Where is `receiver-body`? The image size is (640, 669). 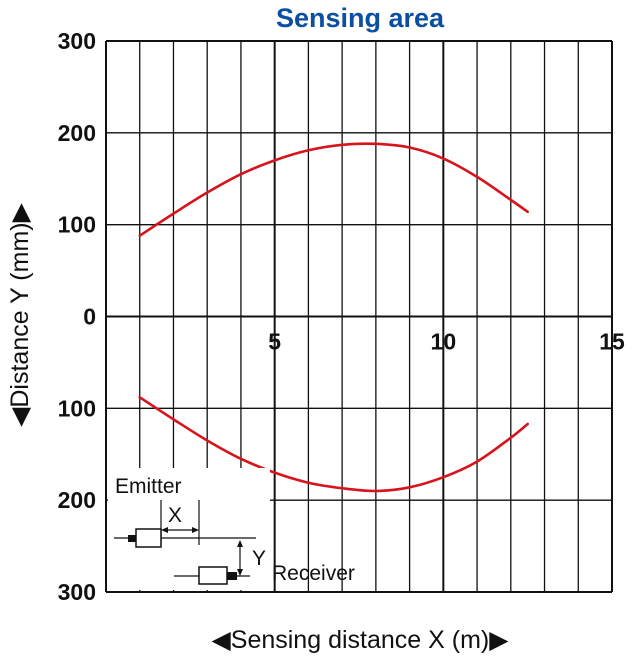
receiver-body is located at coordinates (213, 575).